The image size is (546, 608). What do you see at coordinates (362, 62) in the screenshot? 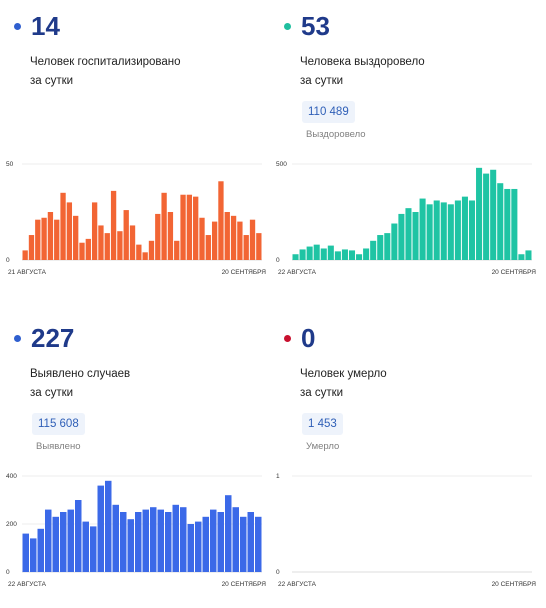
I see `description-line: Человека выздоровело` at bounding box center [362, 62].